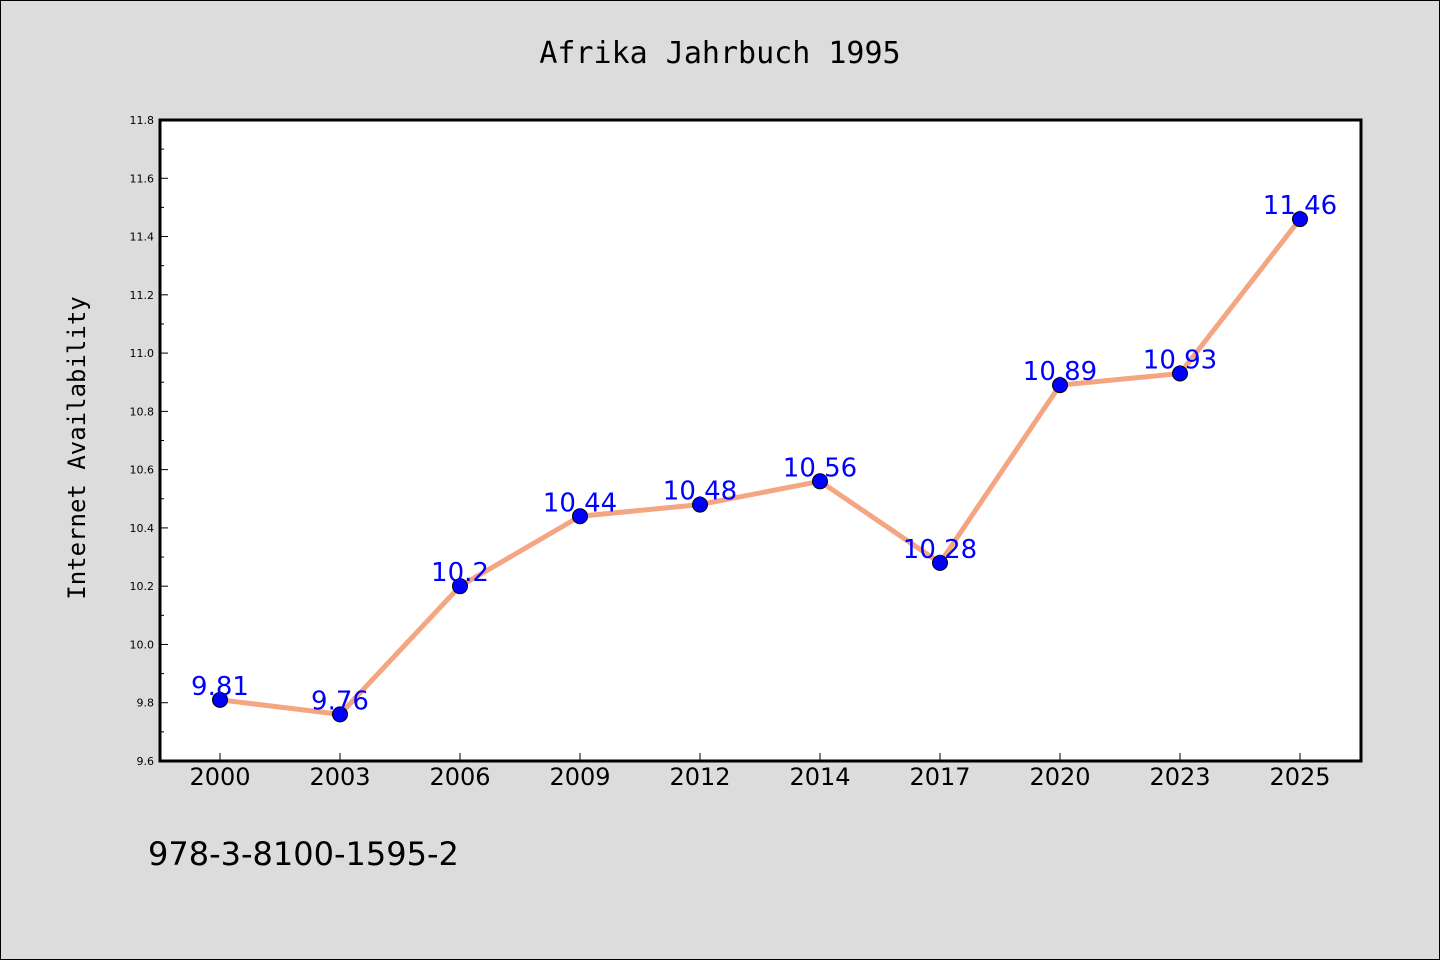  I want to click on data-label: 10.2, so click(460, 573).